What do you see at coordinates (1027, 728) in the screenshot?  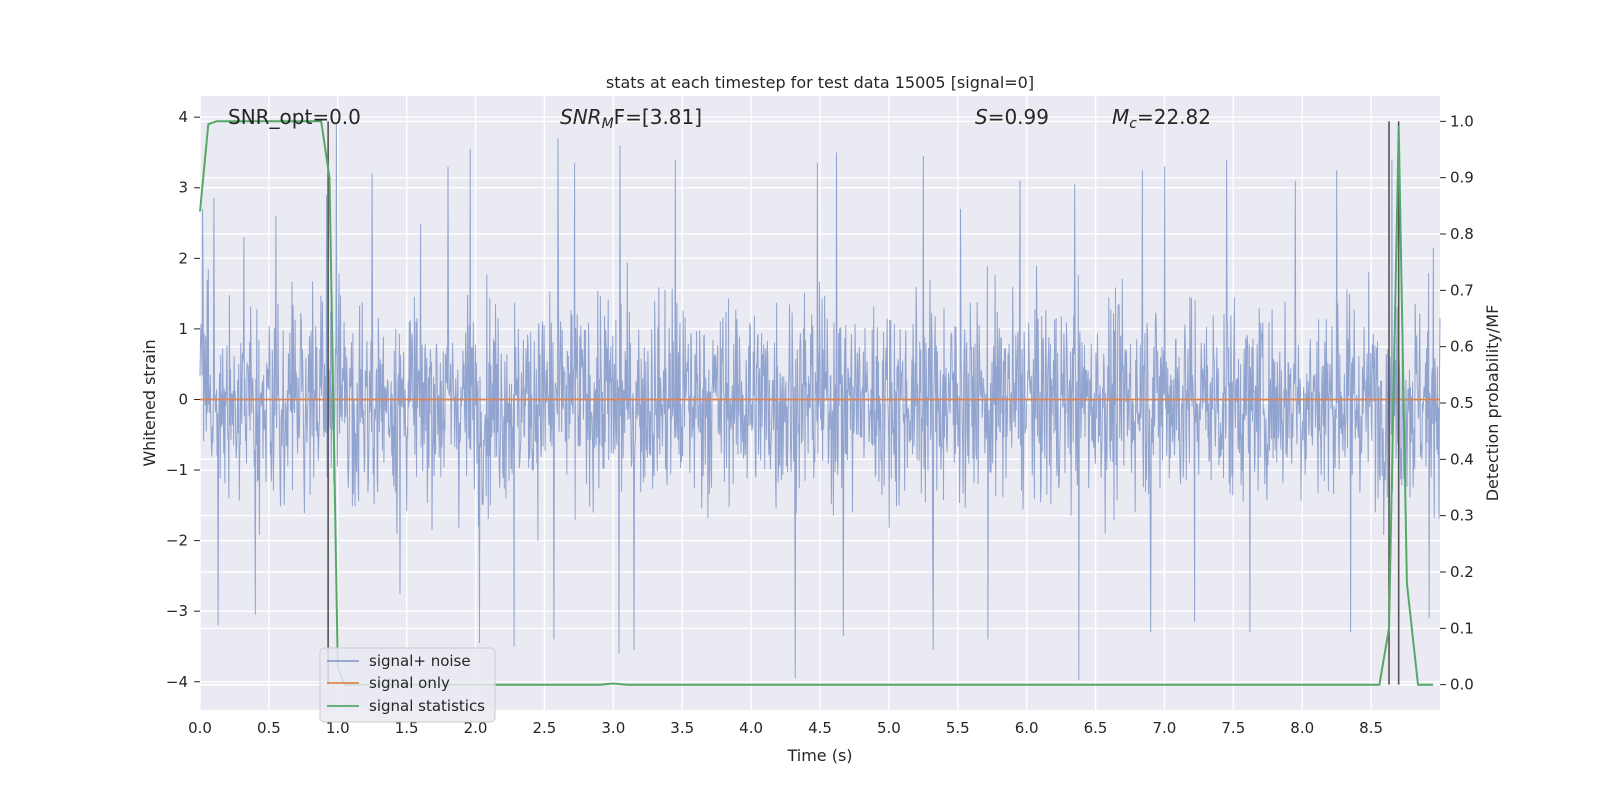 I see `x-tick-label: 6.0` at bounding box center [1027, 728].